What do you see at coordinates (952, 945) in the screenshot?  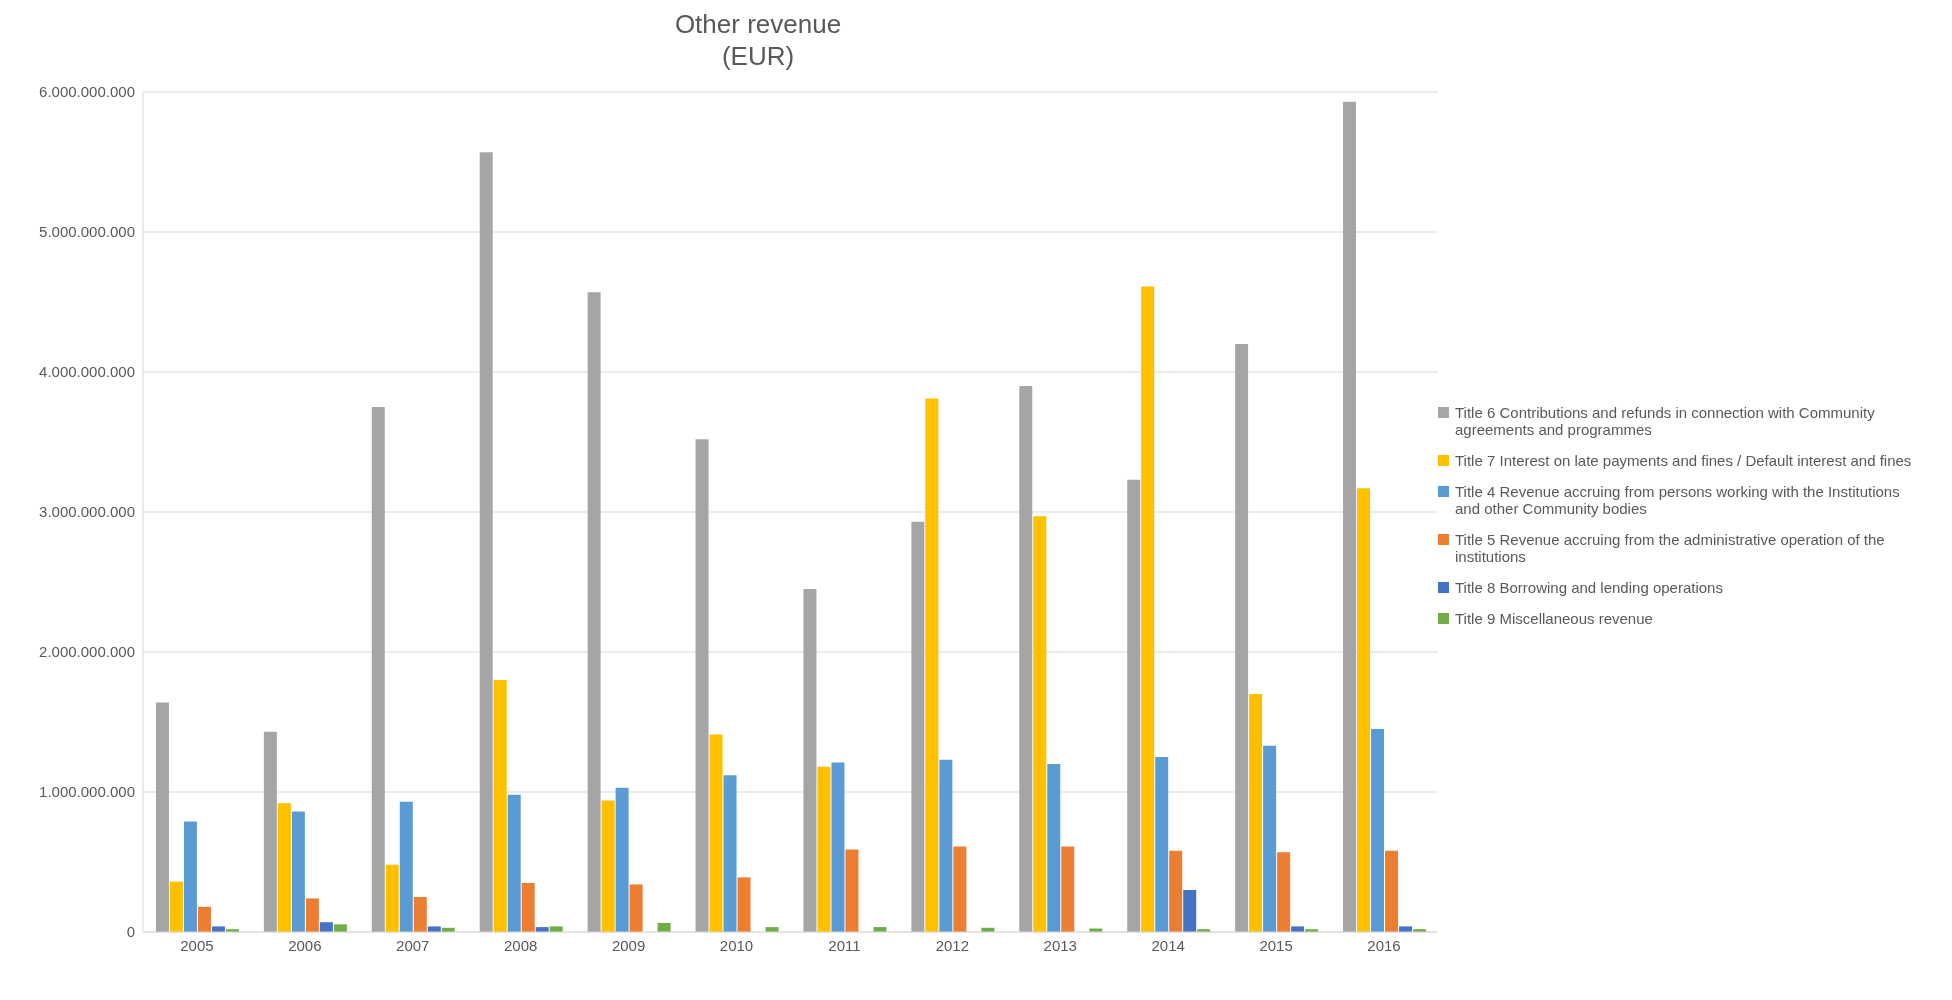 I see `x-tick-label: 2012` at bounding box center [952, 945].